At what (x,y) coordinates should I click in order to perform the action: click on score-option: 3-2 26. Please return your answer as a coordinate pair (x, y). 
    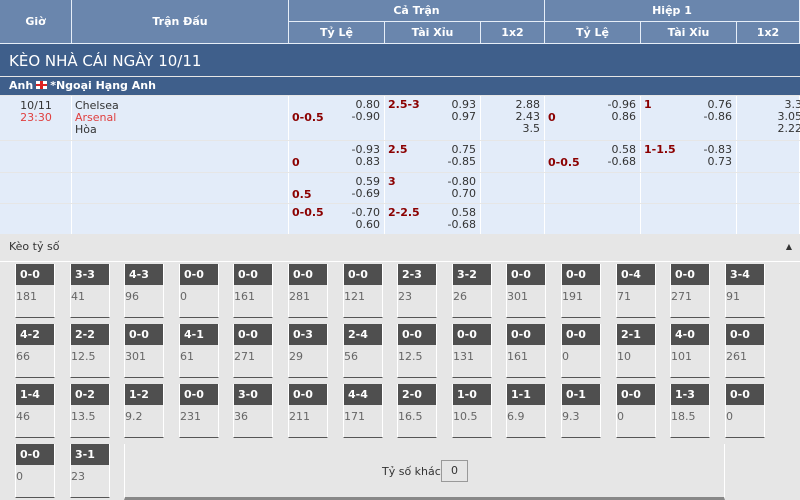
    Looking at the image, I should click on (472, 291).